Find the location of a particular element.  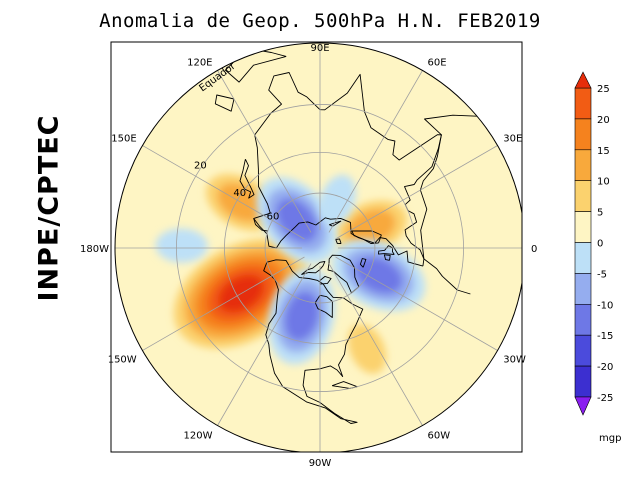

colorbar-tick-label: -5 is located at coordinates (602, 274).